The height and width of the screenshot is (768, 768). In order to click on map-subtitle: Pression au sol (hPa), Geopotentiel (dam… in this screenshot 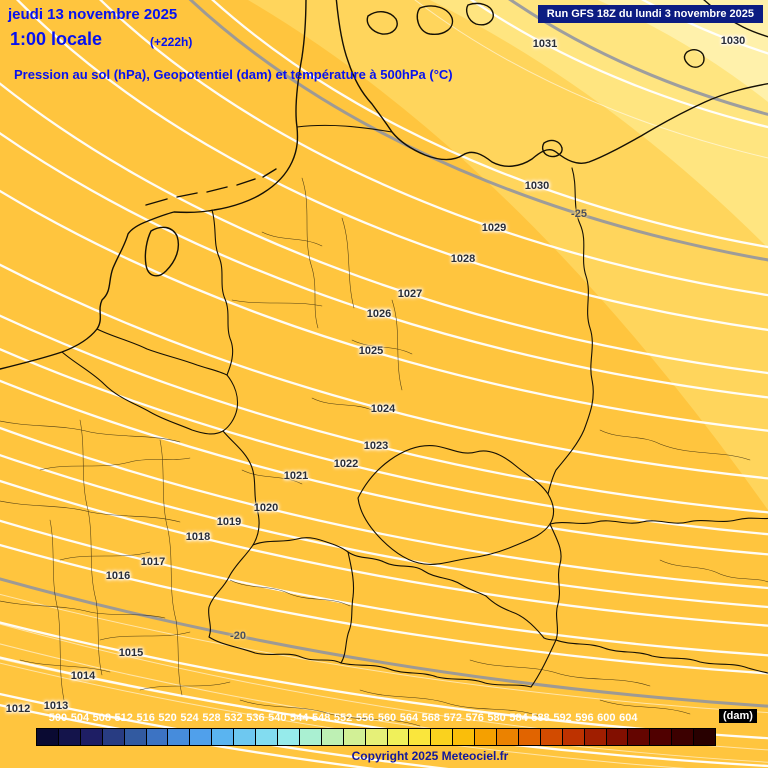, I will do `click(233, 74)`.